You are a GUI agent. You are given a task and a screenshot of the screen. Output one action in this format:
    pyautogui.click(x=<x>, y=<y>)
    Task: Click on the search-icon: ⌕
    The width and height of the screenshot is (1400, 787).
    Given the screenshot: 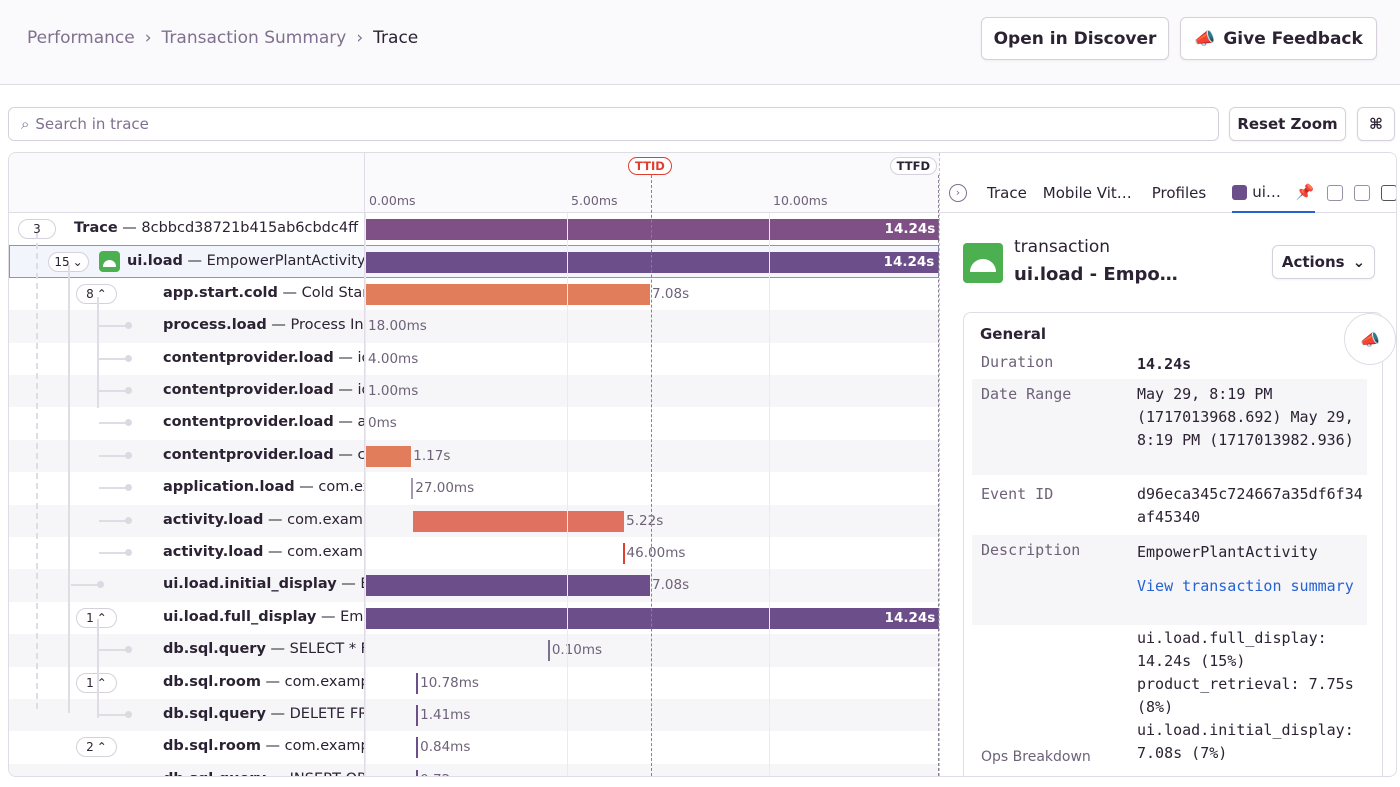 What is the action you would take?
    pyautogui.click(x=25, y=124)
    